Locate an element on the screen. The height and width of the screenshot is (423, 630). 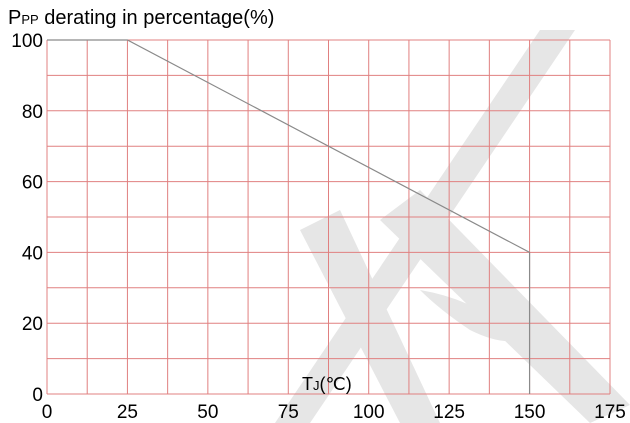
x-label-subscript: J is located at coordinates (316, 385).